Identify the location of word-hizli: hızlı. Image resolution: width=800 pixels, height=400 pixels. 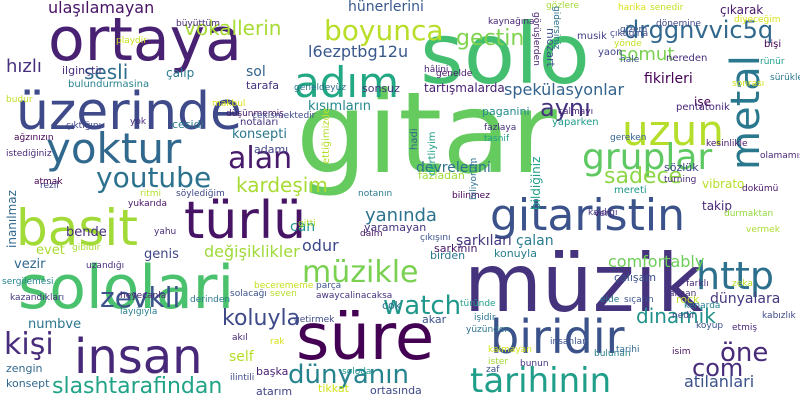
(24, 66).